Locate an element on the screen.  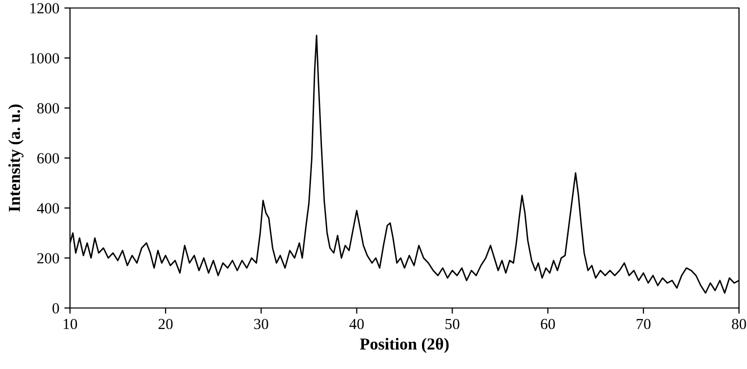
y-tick-label: 1200 is located at coordinates (44, 8).